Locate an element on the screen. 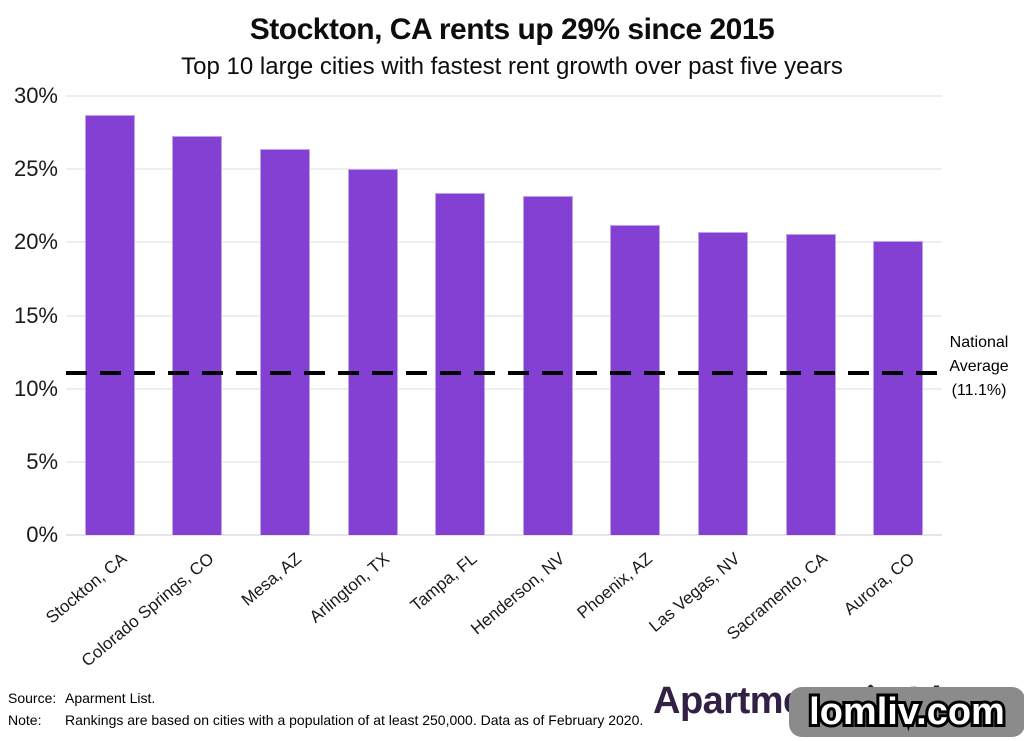  y-tick-label: 5% is located at coordinates (42, 461).